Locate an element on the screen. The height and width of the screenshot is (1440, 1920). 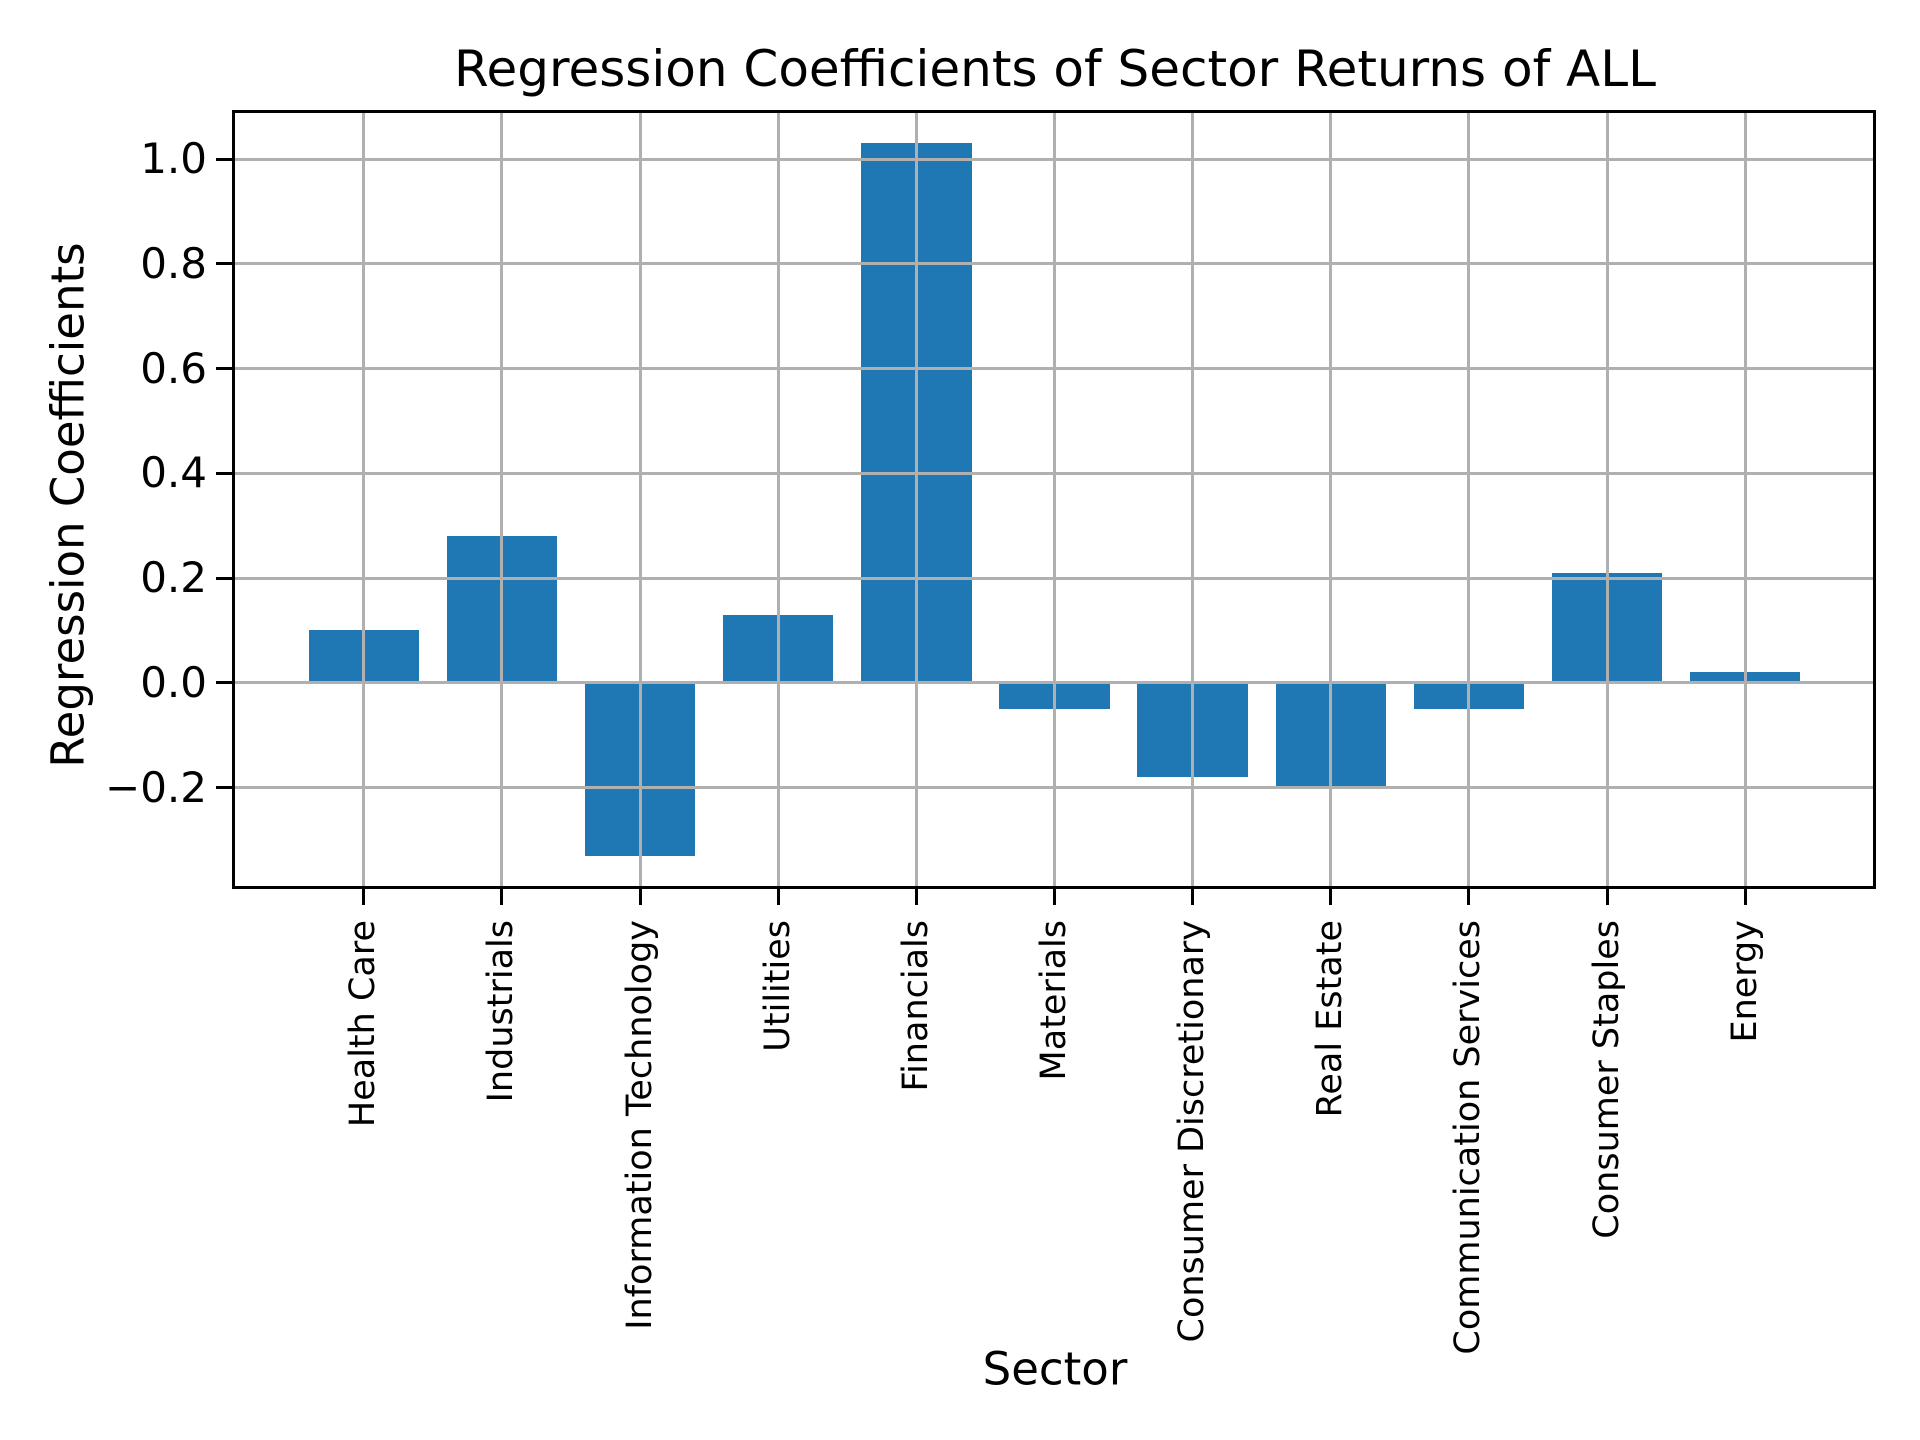
axis-spine-top is located at coordinates (1054, 111).